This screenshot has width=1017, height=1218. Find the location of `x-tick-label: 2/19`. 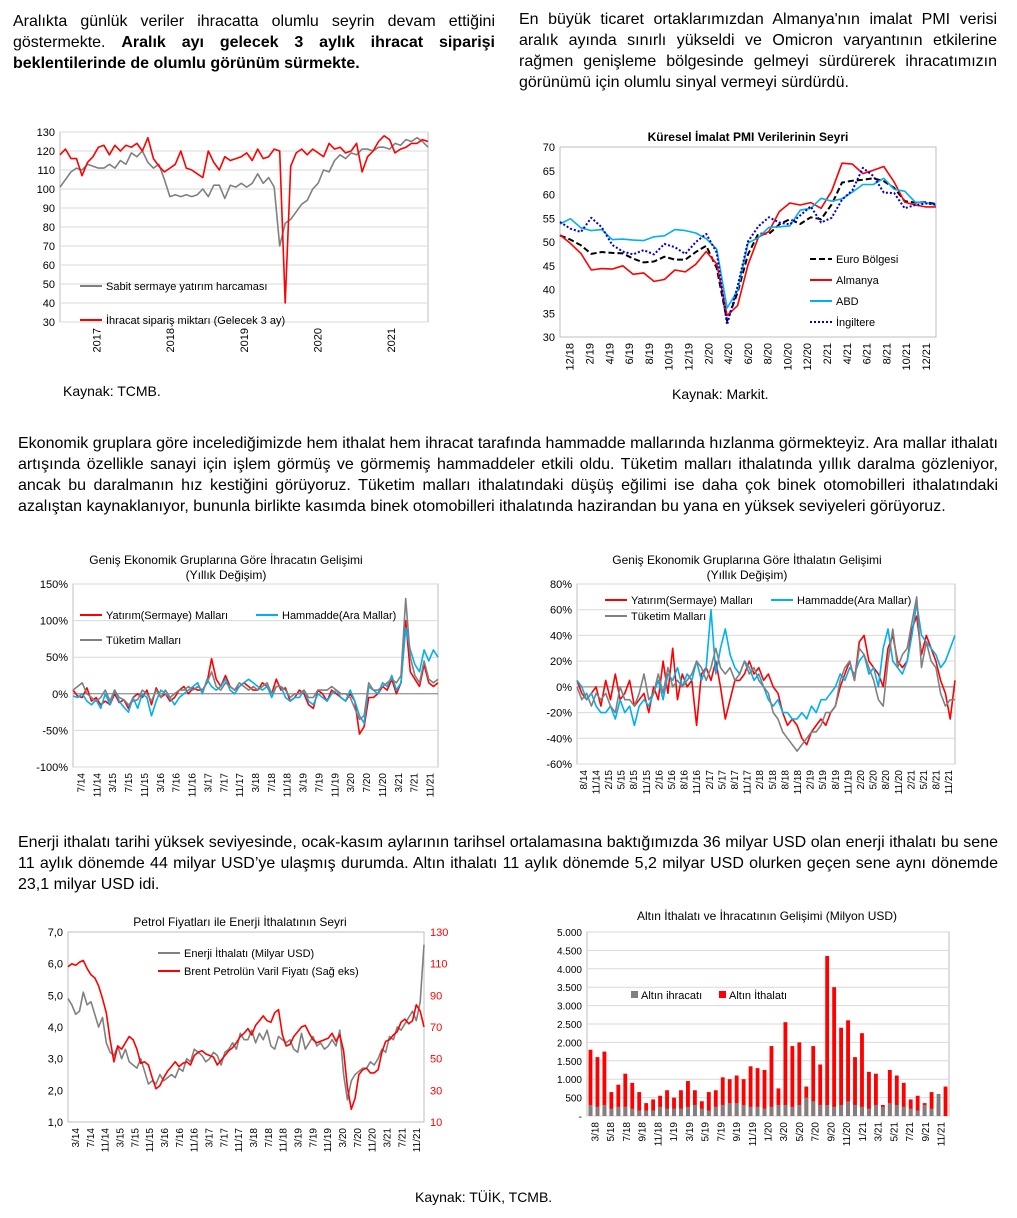

x-tick-label: 2/19 is located at coordinates (591, 353).